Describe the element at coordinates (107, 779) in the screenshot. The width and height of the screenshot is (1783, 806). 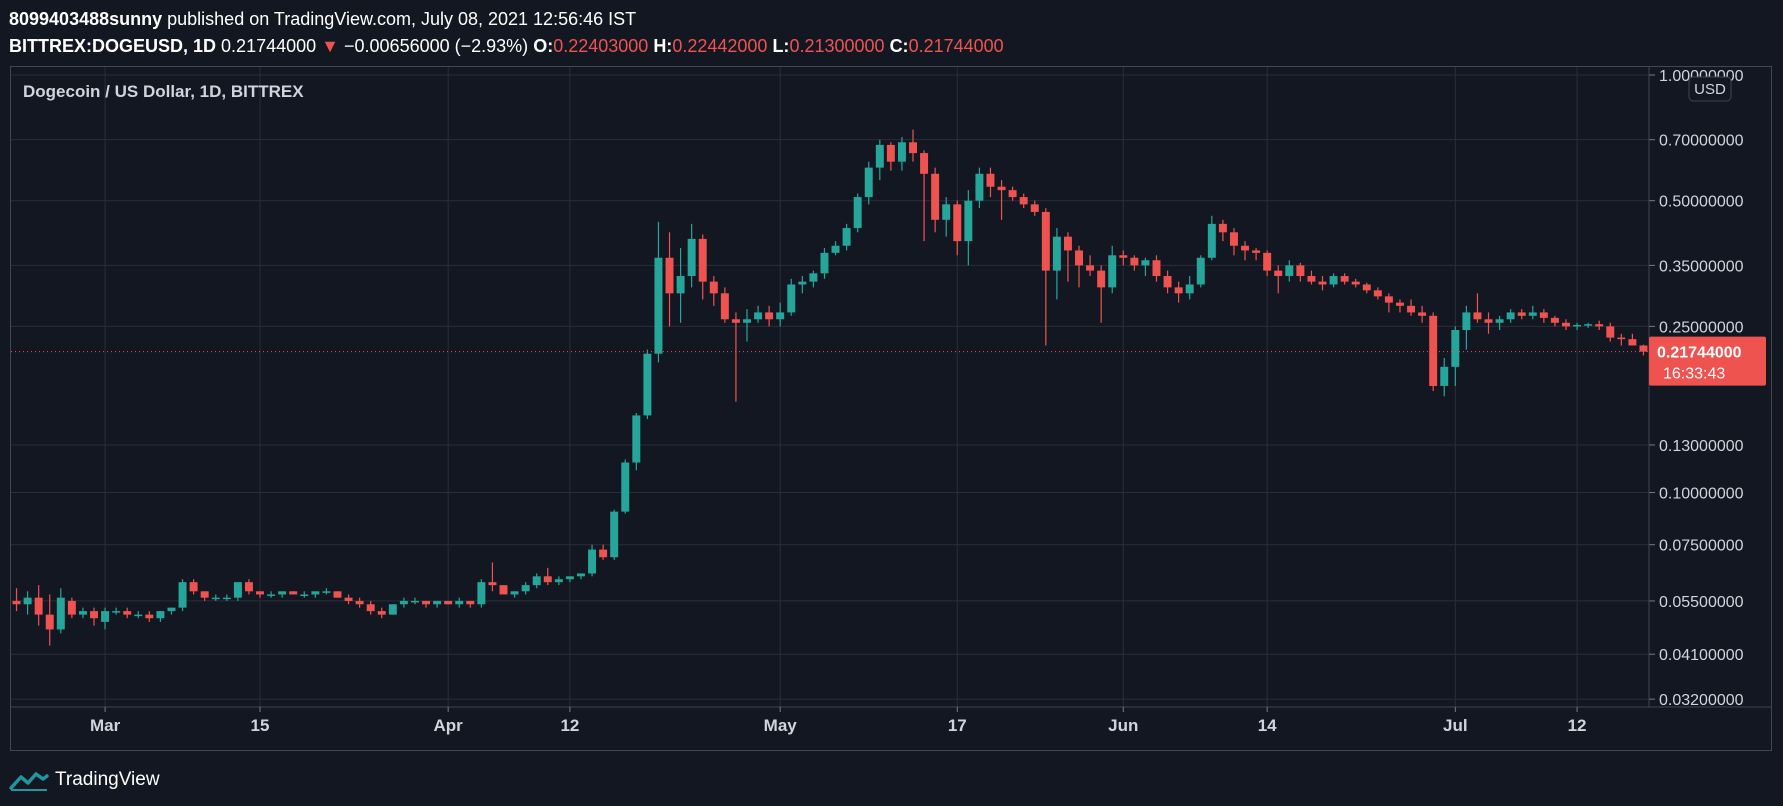
I see `footer-brand: TradingView` at that location.